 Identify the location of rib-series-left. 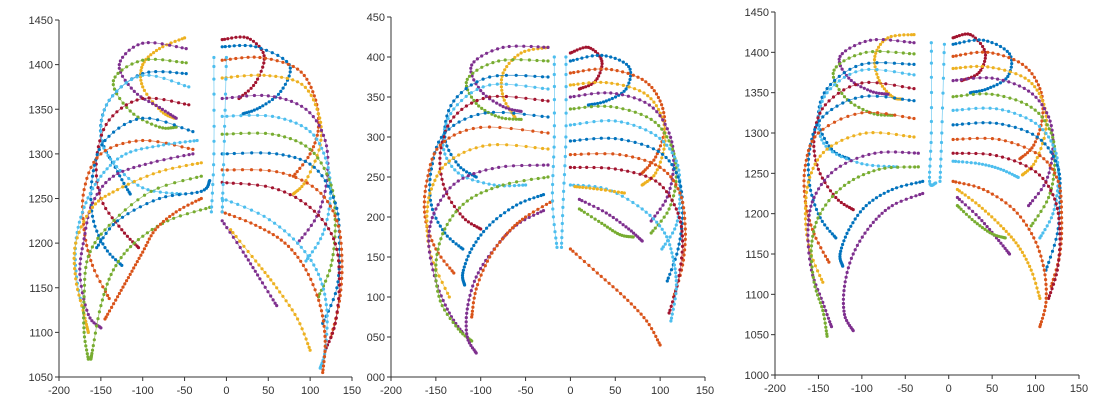
(150, 283).